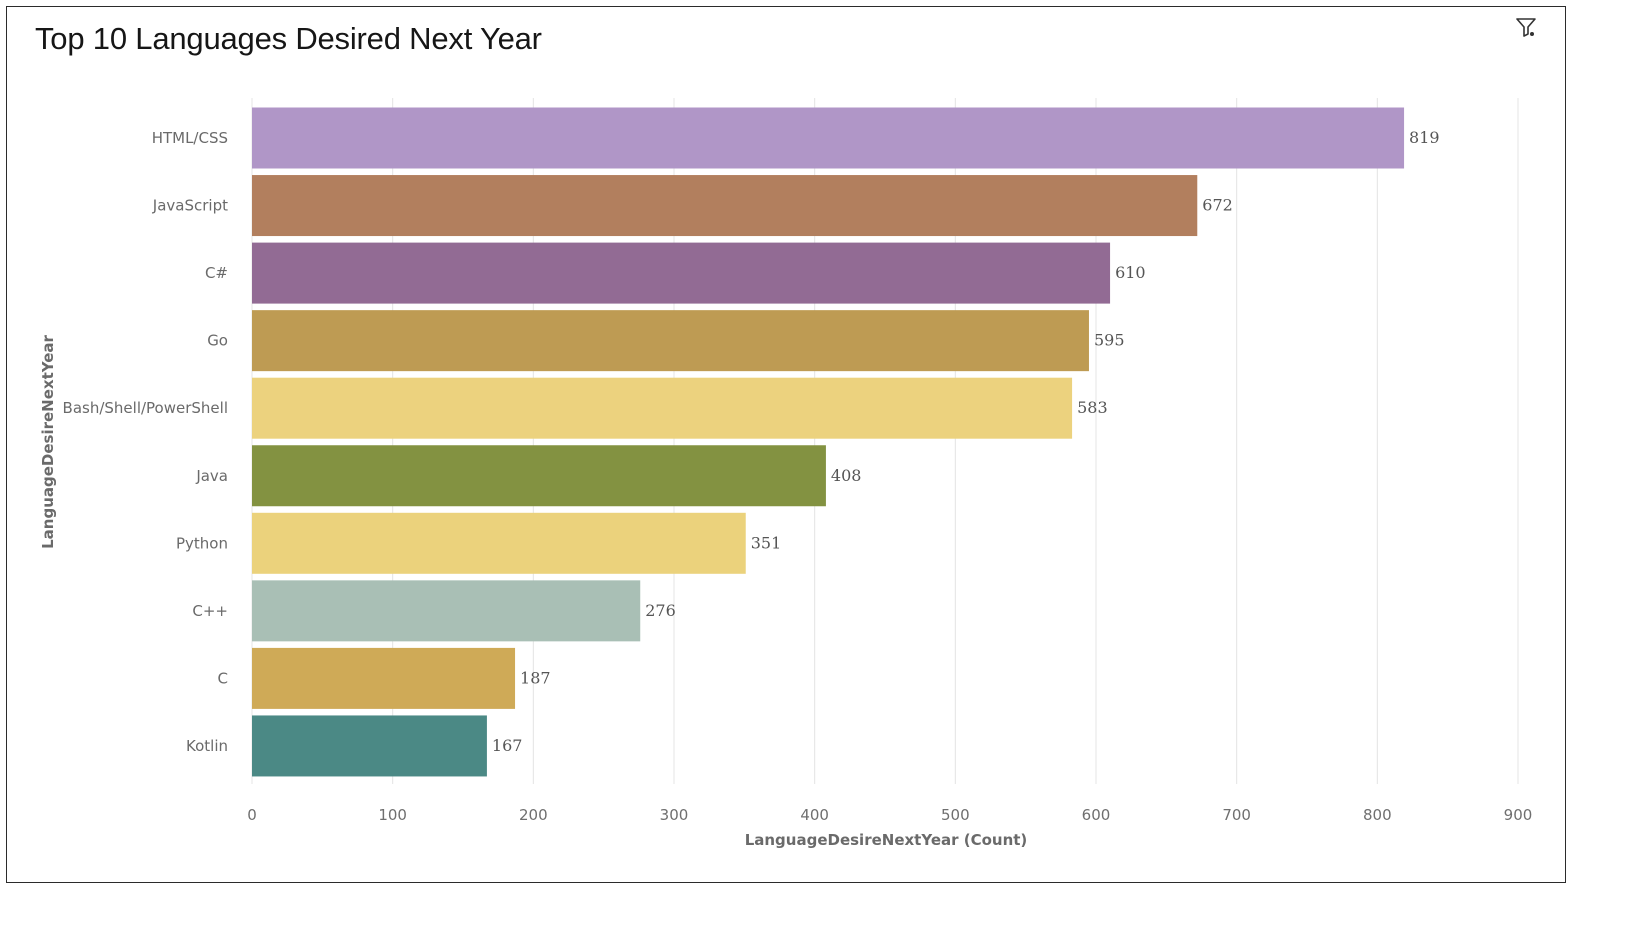  Describe the element at coordinates (207, 746) in the screenshot. I see `category-label: Kotlin` at that location.